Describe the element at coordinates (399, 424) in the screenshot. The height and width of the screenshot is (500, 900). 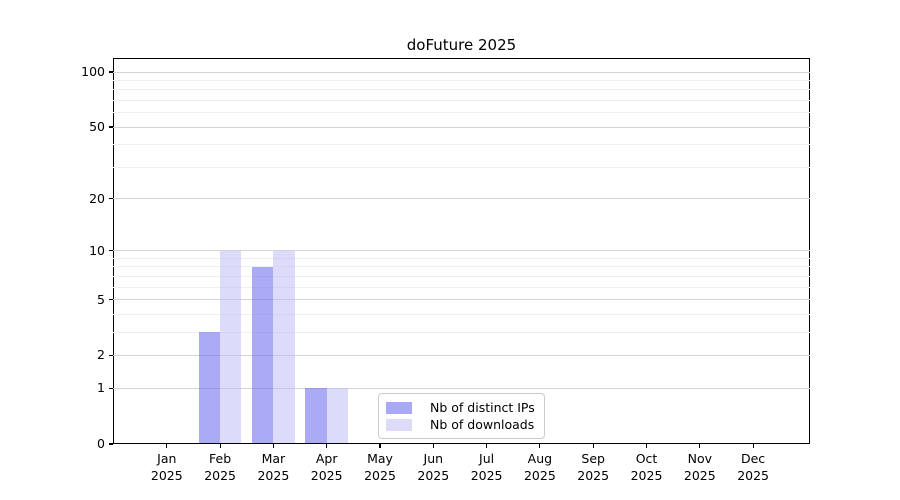
I see `legend-swatch-downloads` at that location.